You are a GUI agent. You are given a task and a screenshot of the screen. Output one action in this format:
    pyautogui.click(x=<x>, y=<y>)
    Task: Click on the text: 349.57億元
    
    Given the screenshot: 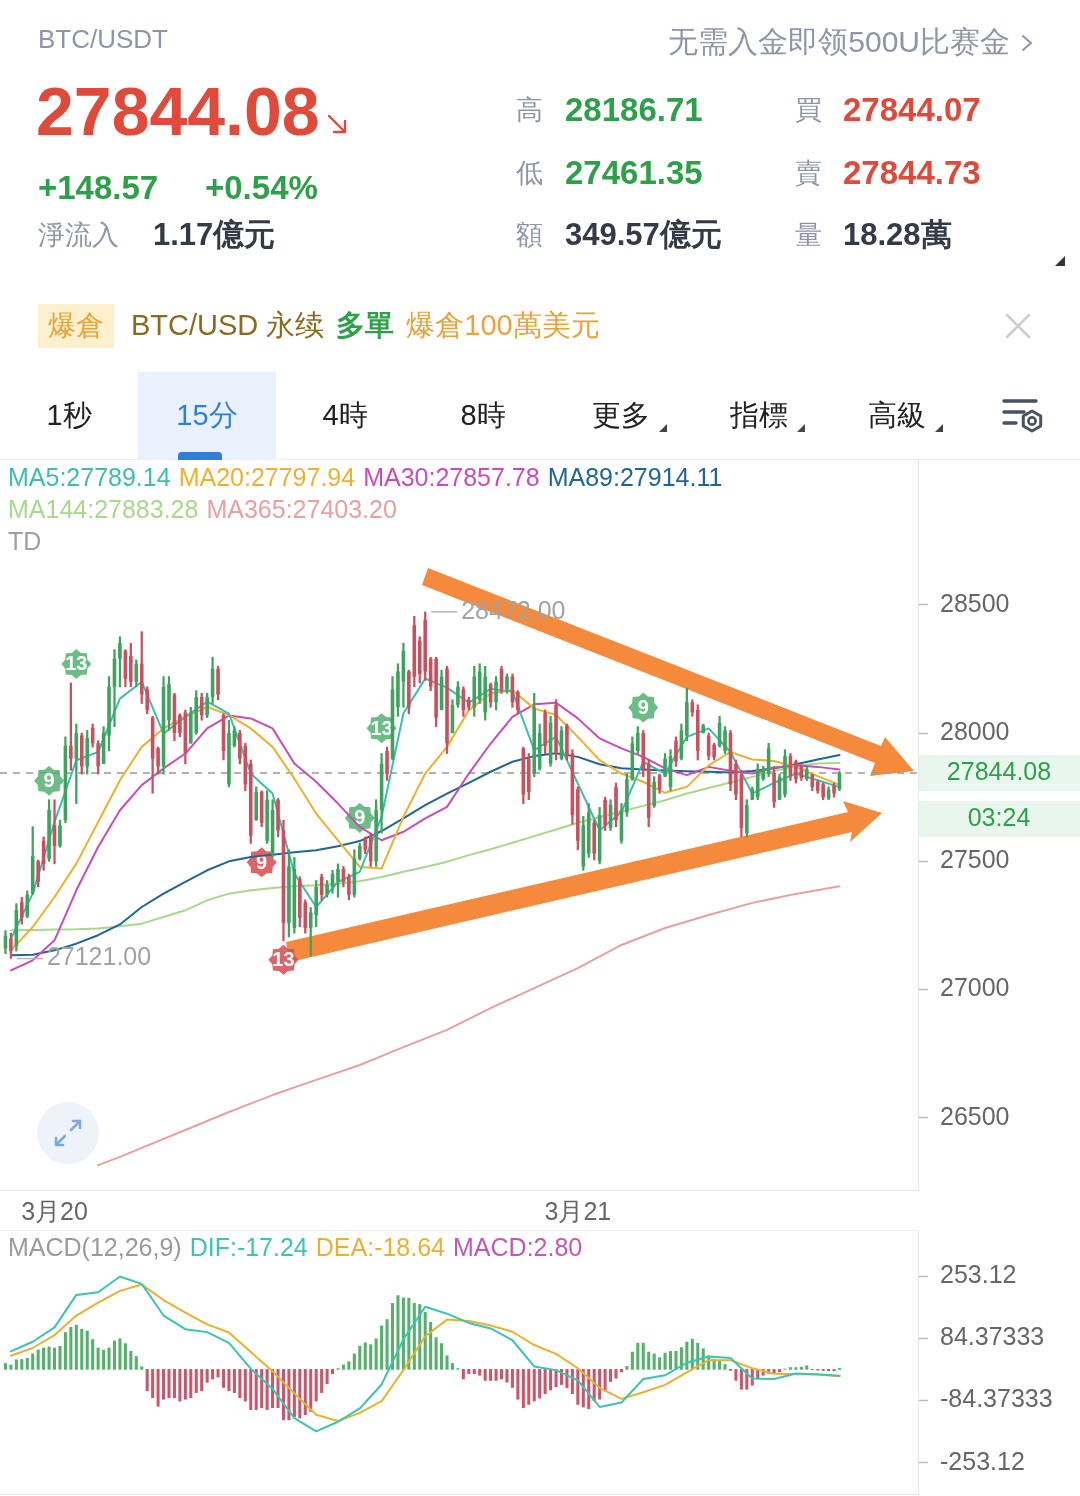 What is the action you would take?
    pyautogui.click(x=643, y=235)
    